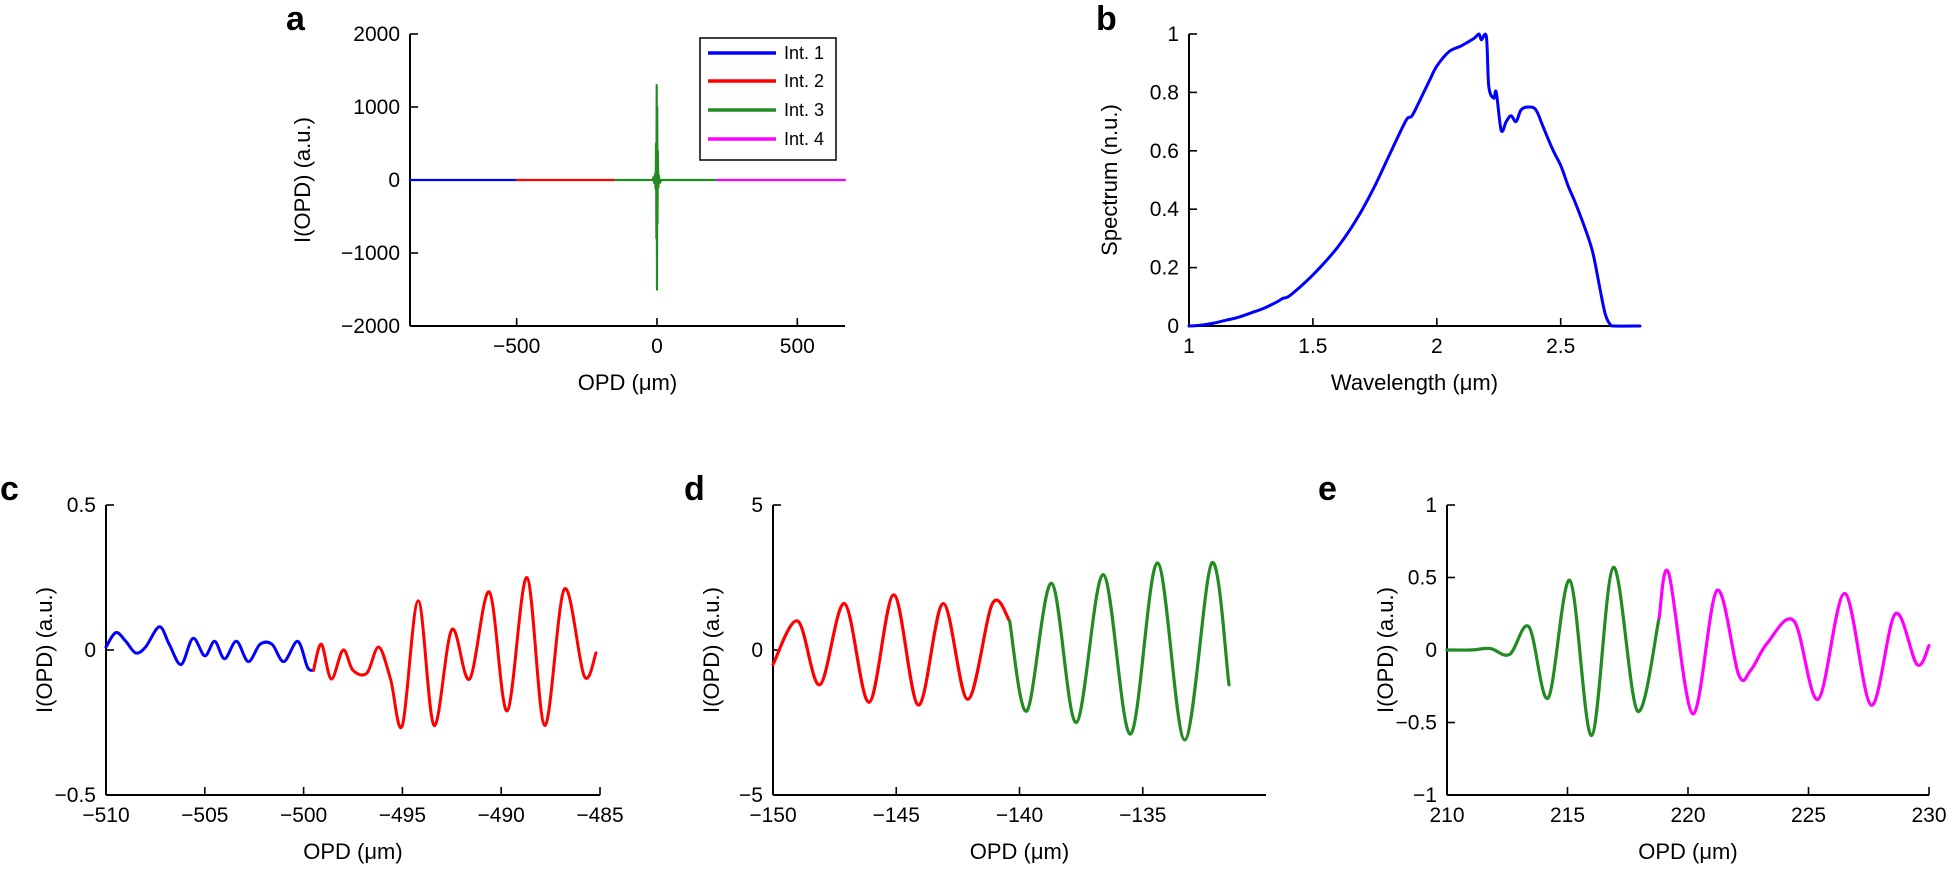 The image size is (1948, 874). I want to click on panel-label-a: a, so click(296, 19).